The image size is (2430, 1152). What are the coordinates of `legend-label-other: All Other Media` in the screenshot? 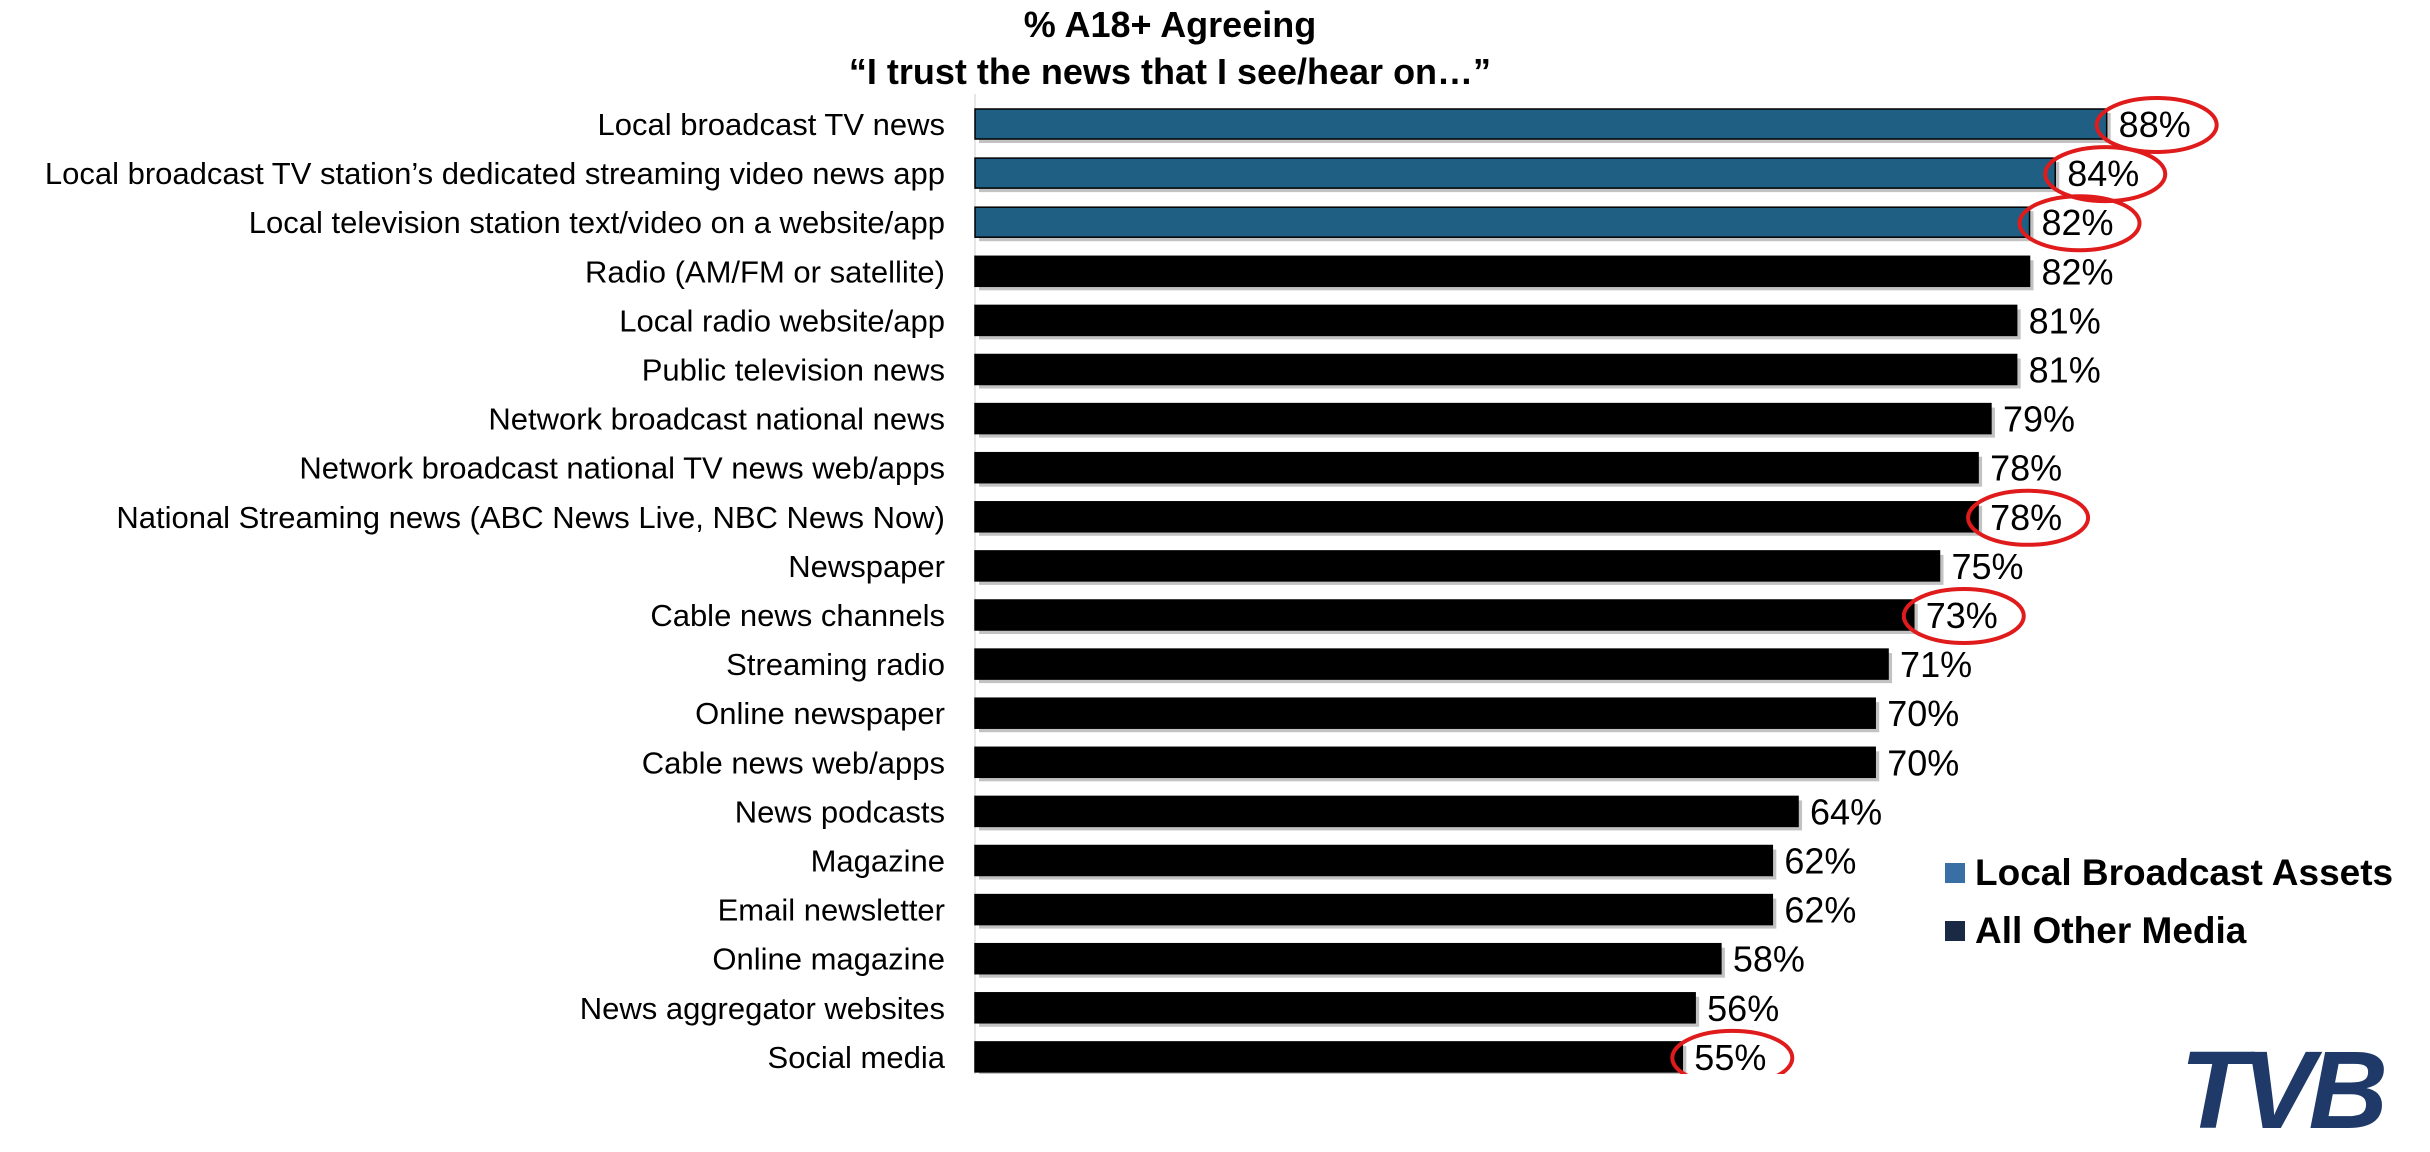 It's located at (2111, 930).